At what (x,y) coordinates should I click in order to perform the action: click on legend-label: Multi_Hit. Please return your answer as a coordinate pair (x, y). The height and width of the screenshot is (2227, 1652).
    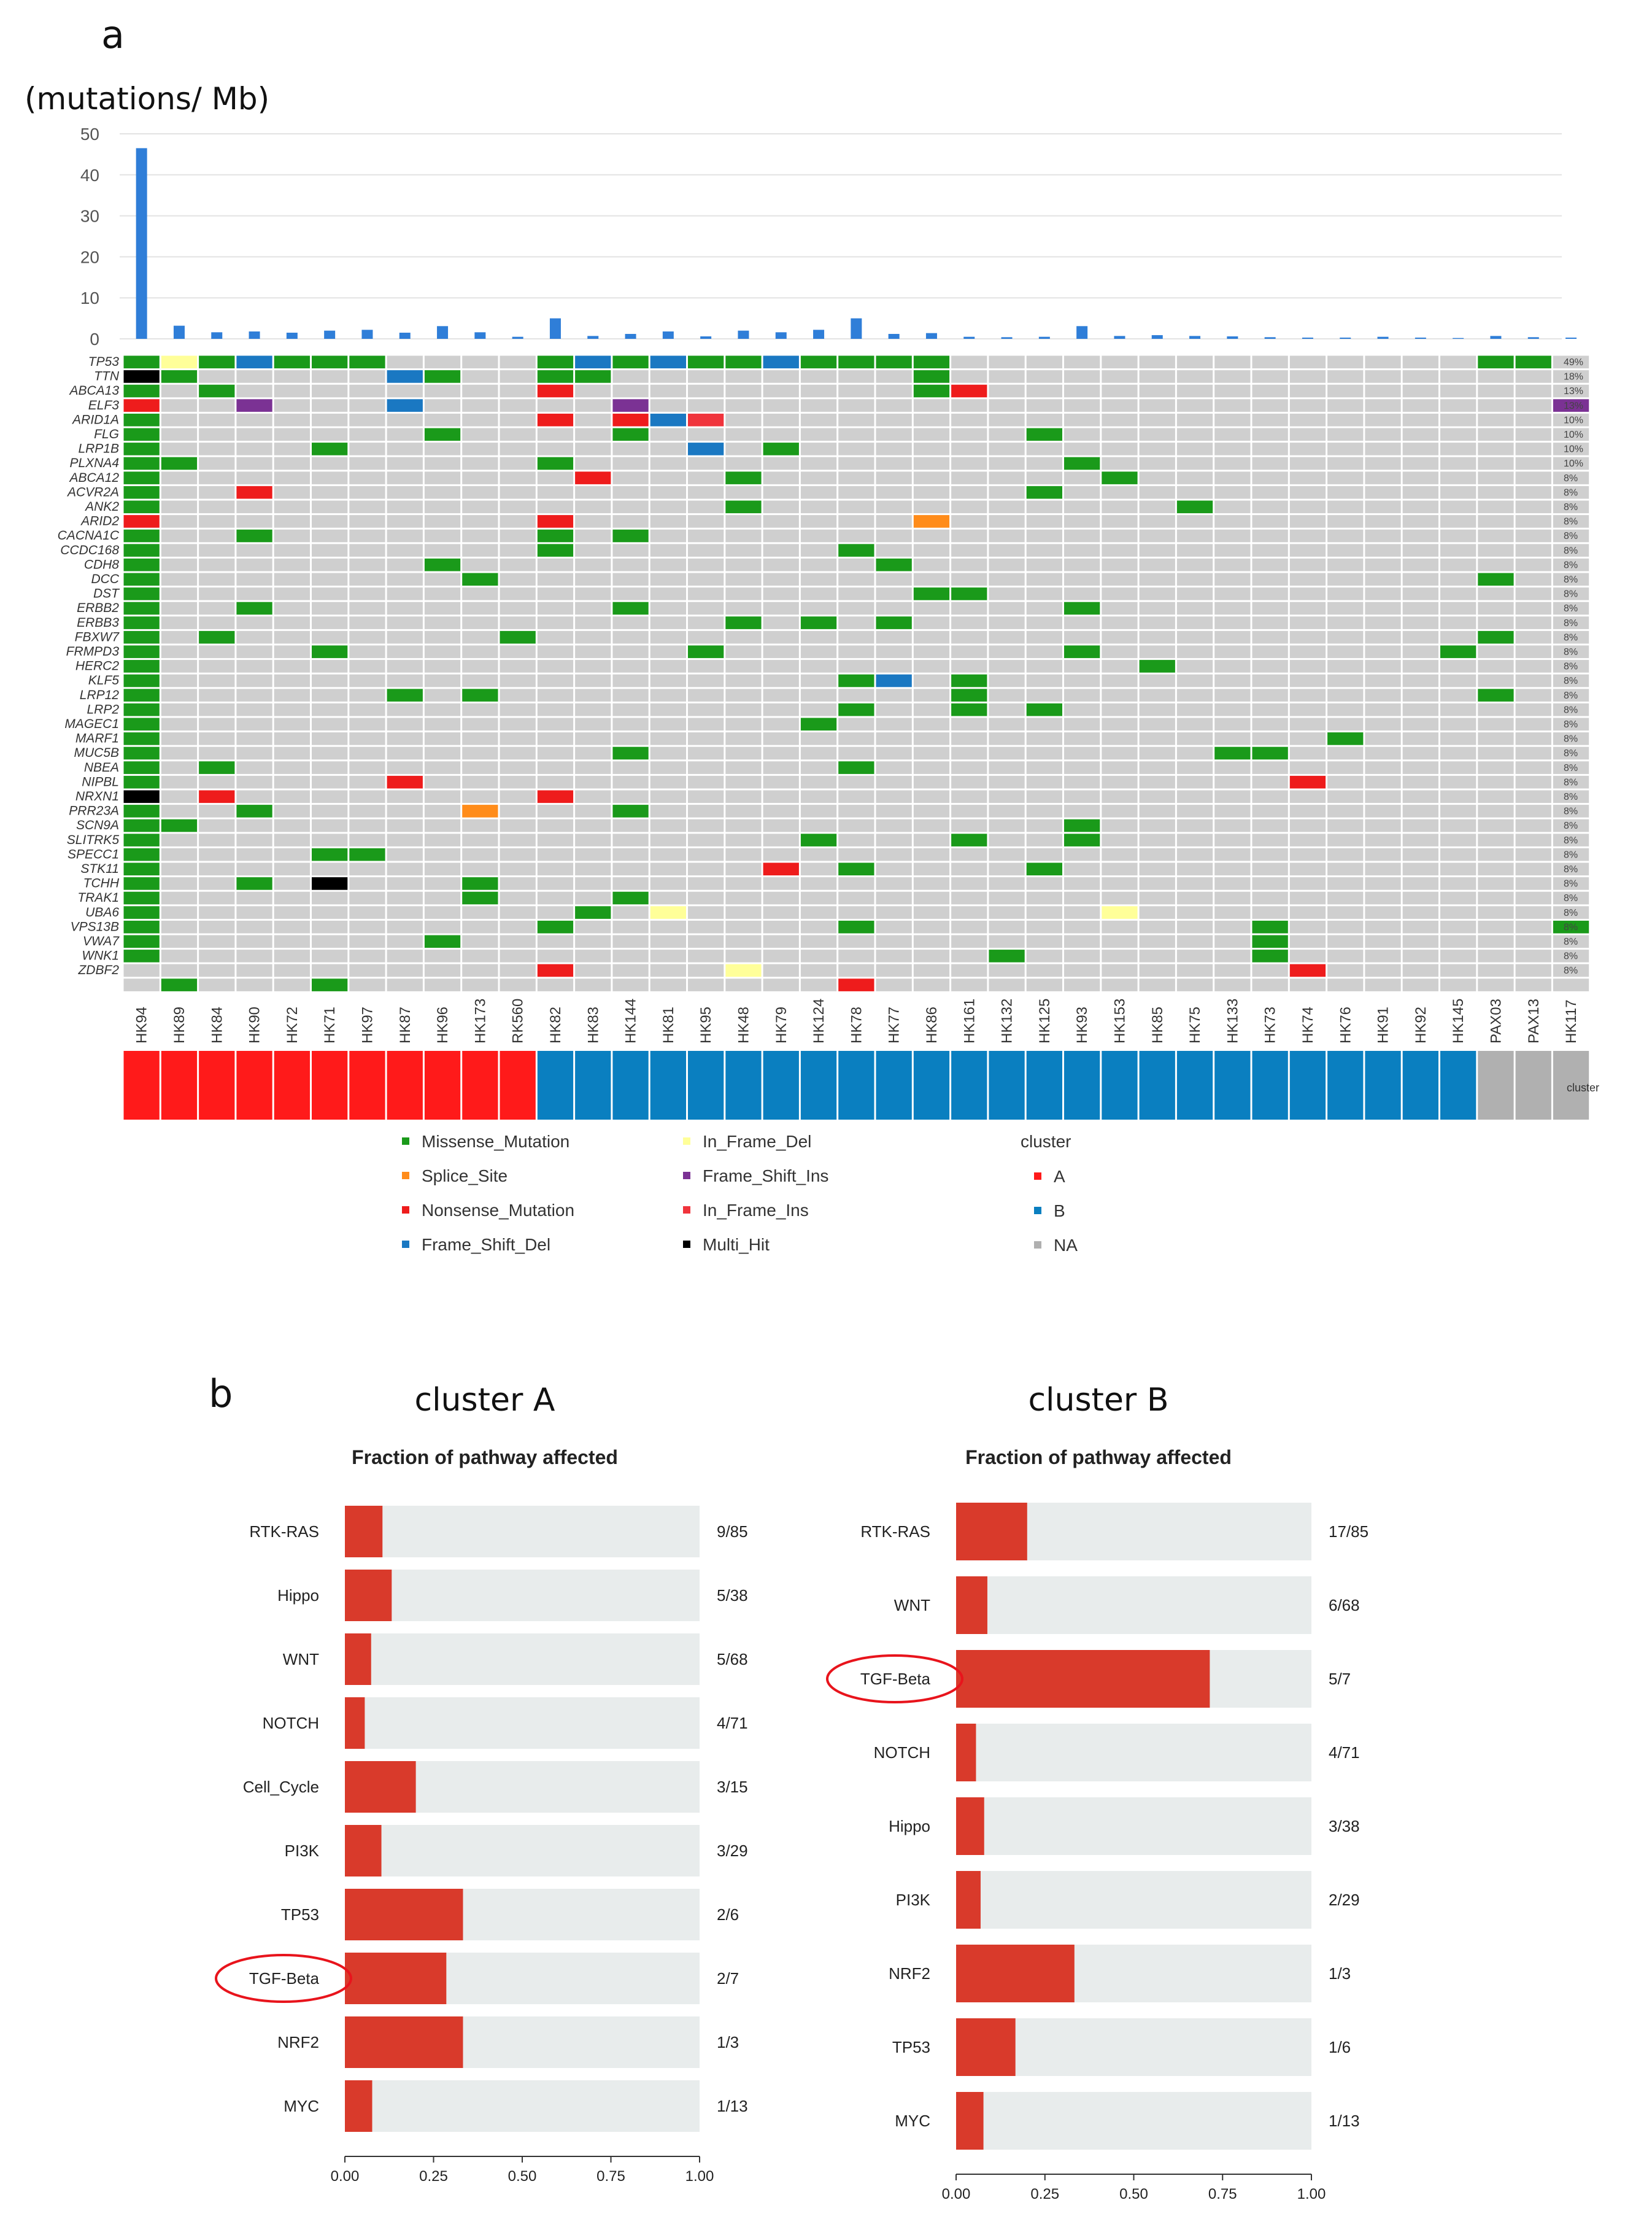
    Looking at the image, I should click on (736, 1244).